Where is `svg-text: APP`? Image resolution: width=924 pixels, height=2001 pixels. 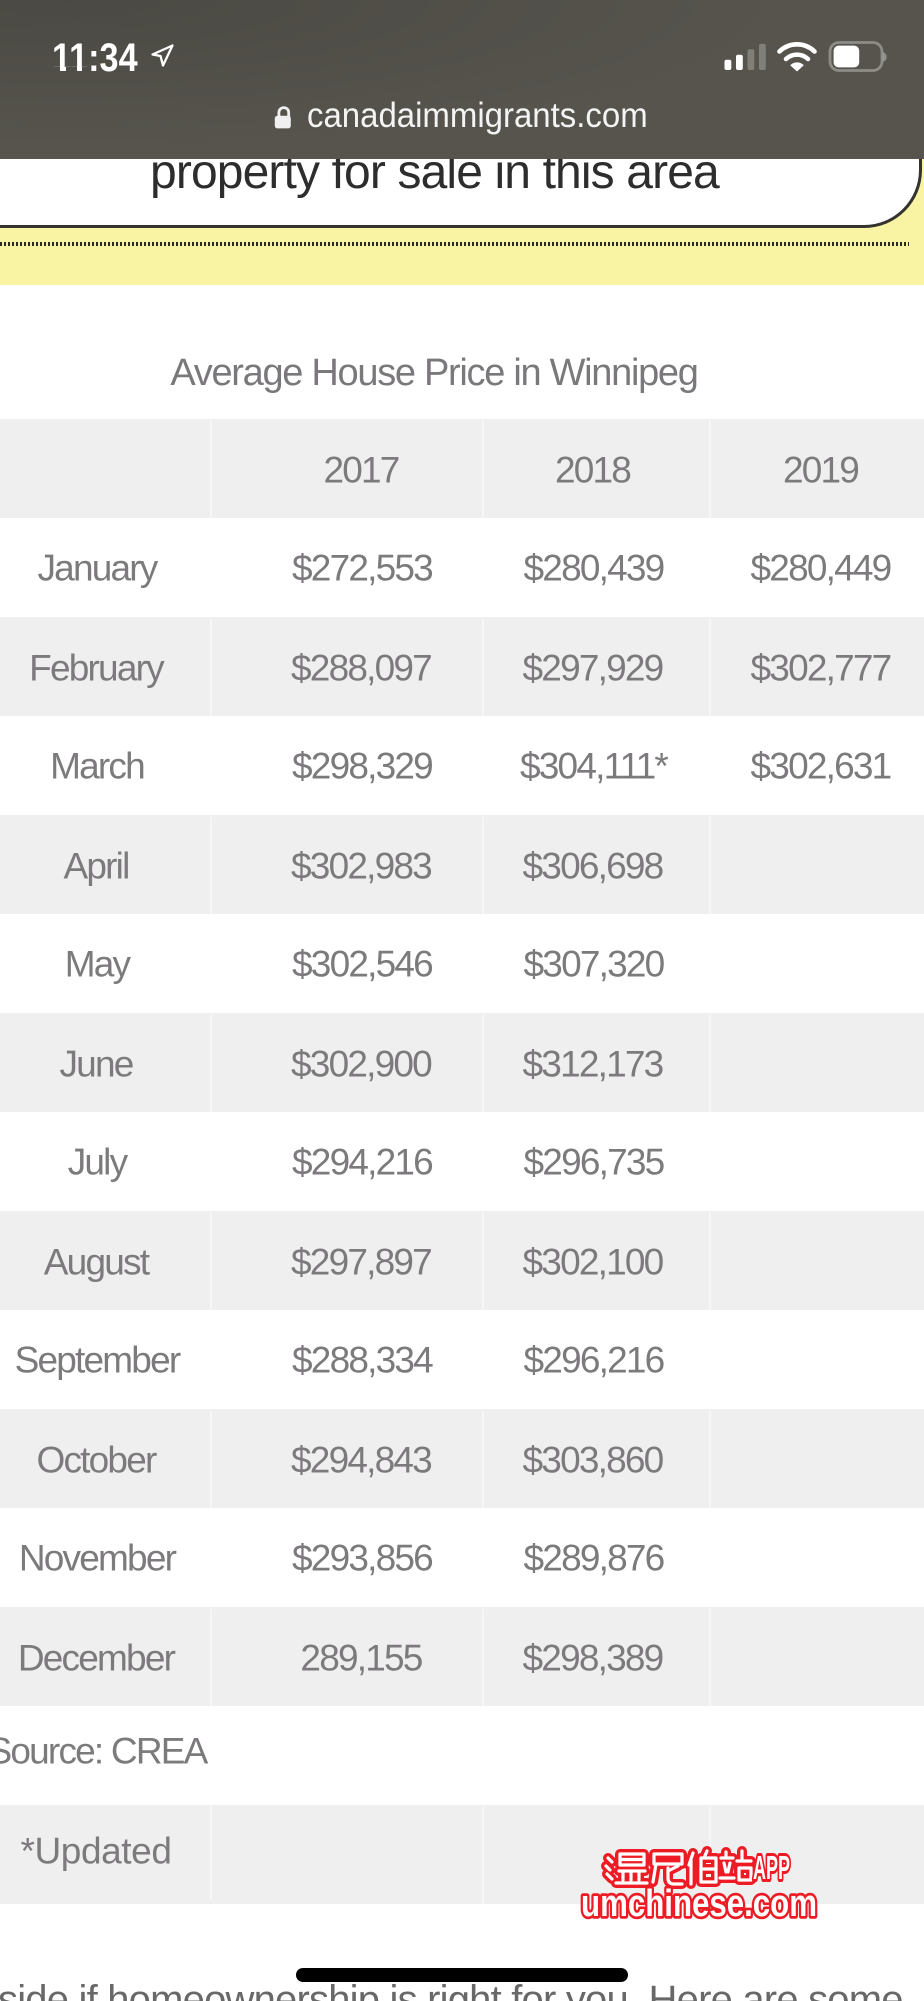 svg-text: APP is located at coordinates (771, 1867).